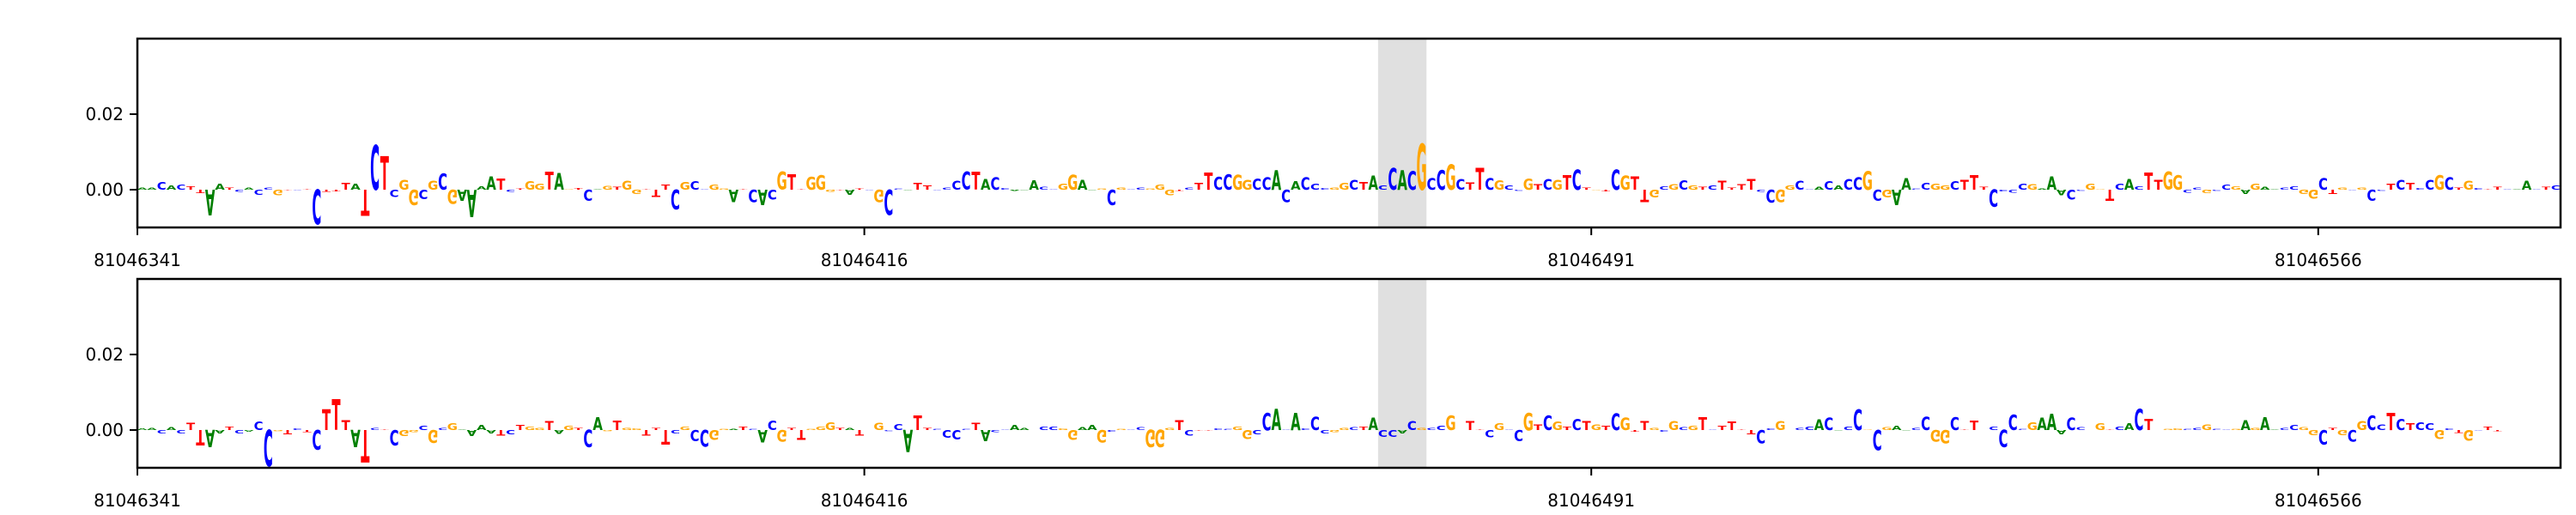 Image resolution: width=2576 pixels, height=515 pixels. Describe the element at coordinates (1402, 133) in the screenshot. I see `highlight-region` at that location.